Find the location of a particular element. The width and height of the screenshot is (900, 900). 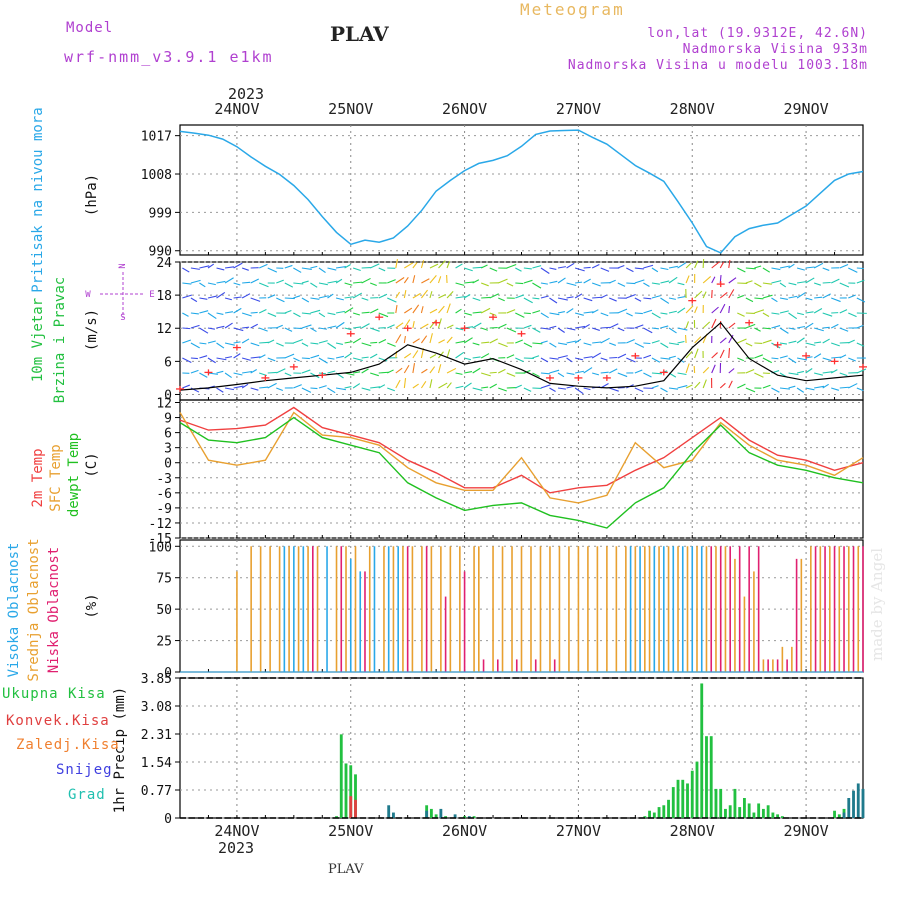

bottom-date-label: 29NOV is located at coordinates (806, 831).